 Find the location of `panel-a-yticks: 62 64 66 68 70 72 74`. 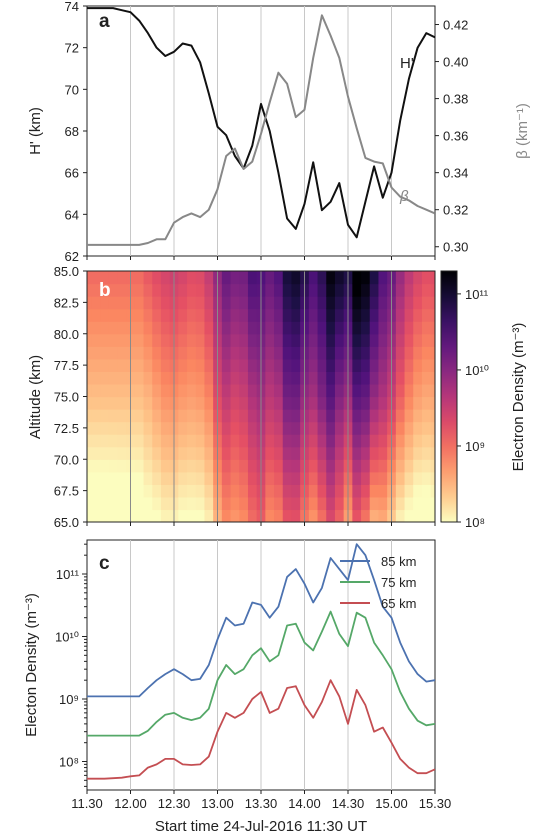

panel-a-yticks: 62 64 66 68 70 72 74 is located at coordinates (76, 132).